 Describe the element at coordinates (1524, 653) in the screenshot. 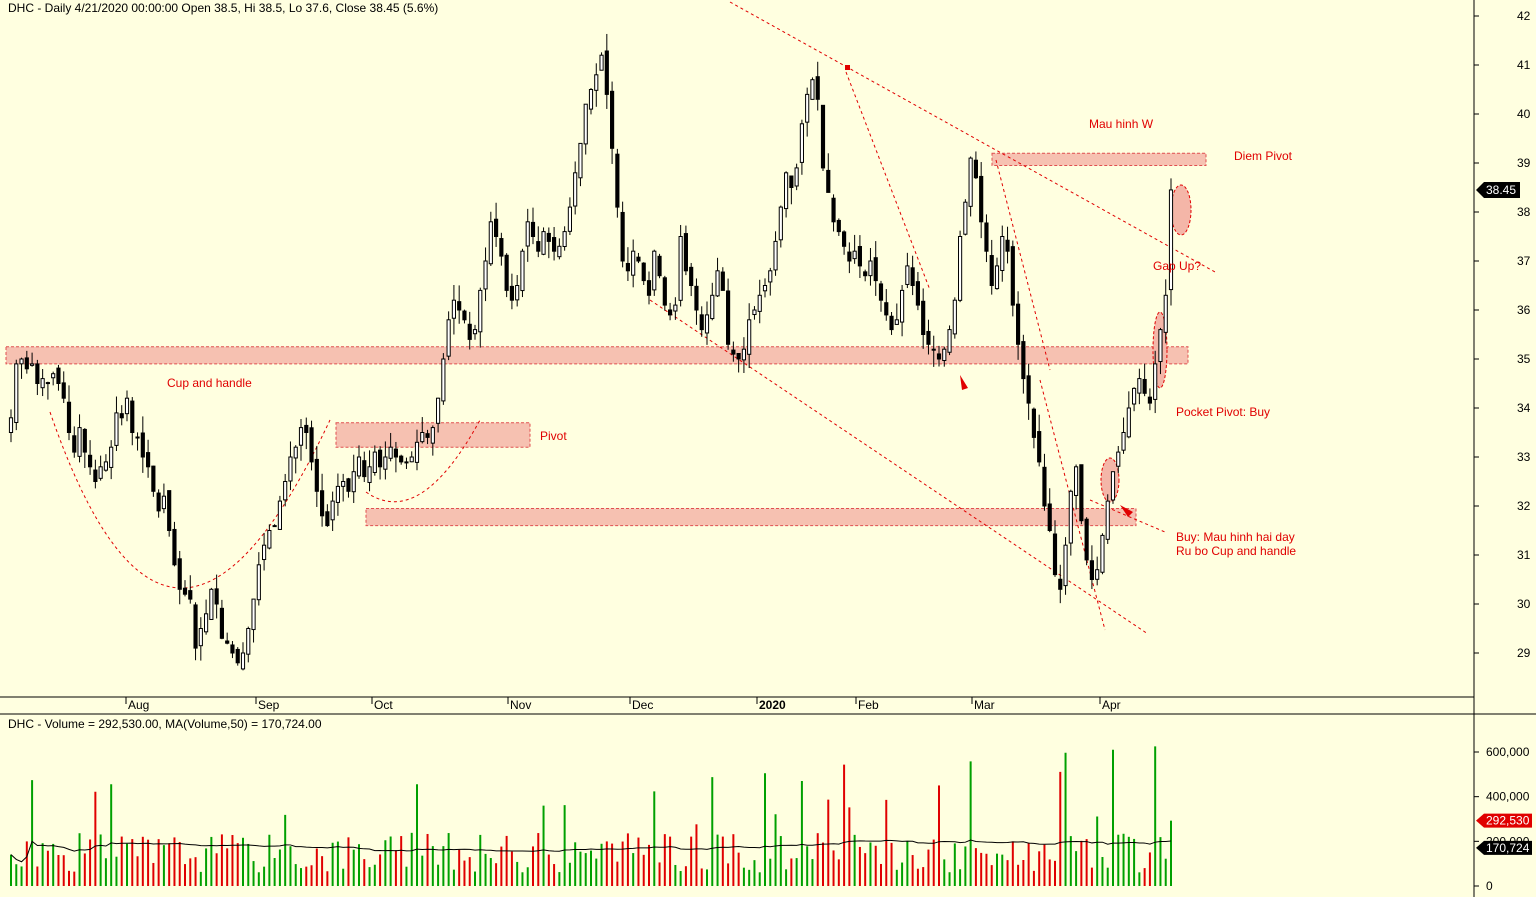

I see `price-axis-label: 29` at that location.